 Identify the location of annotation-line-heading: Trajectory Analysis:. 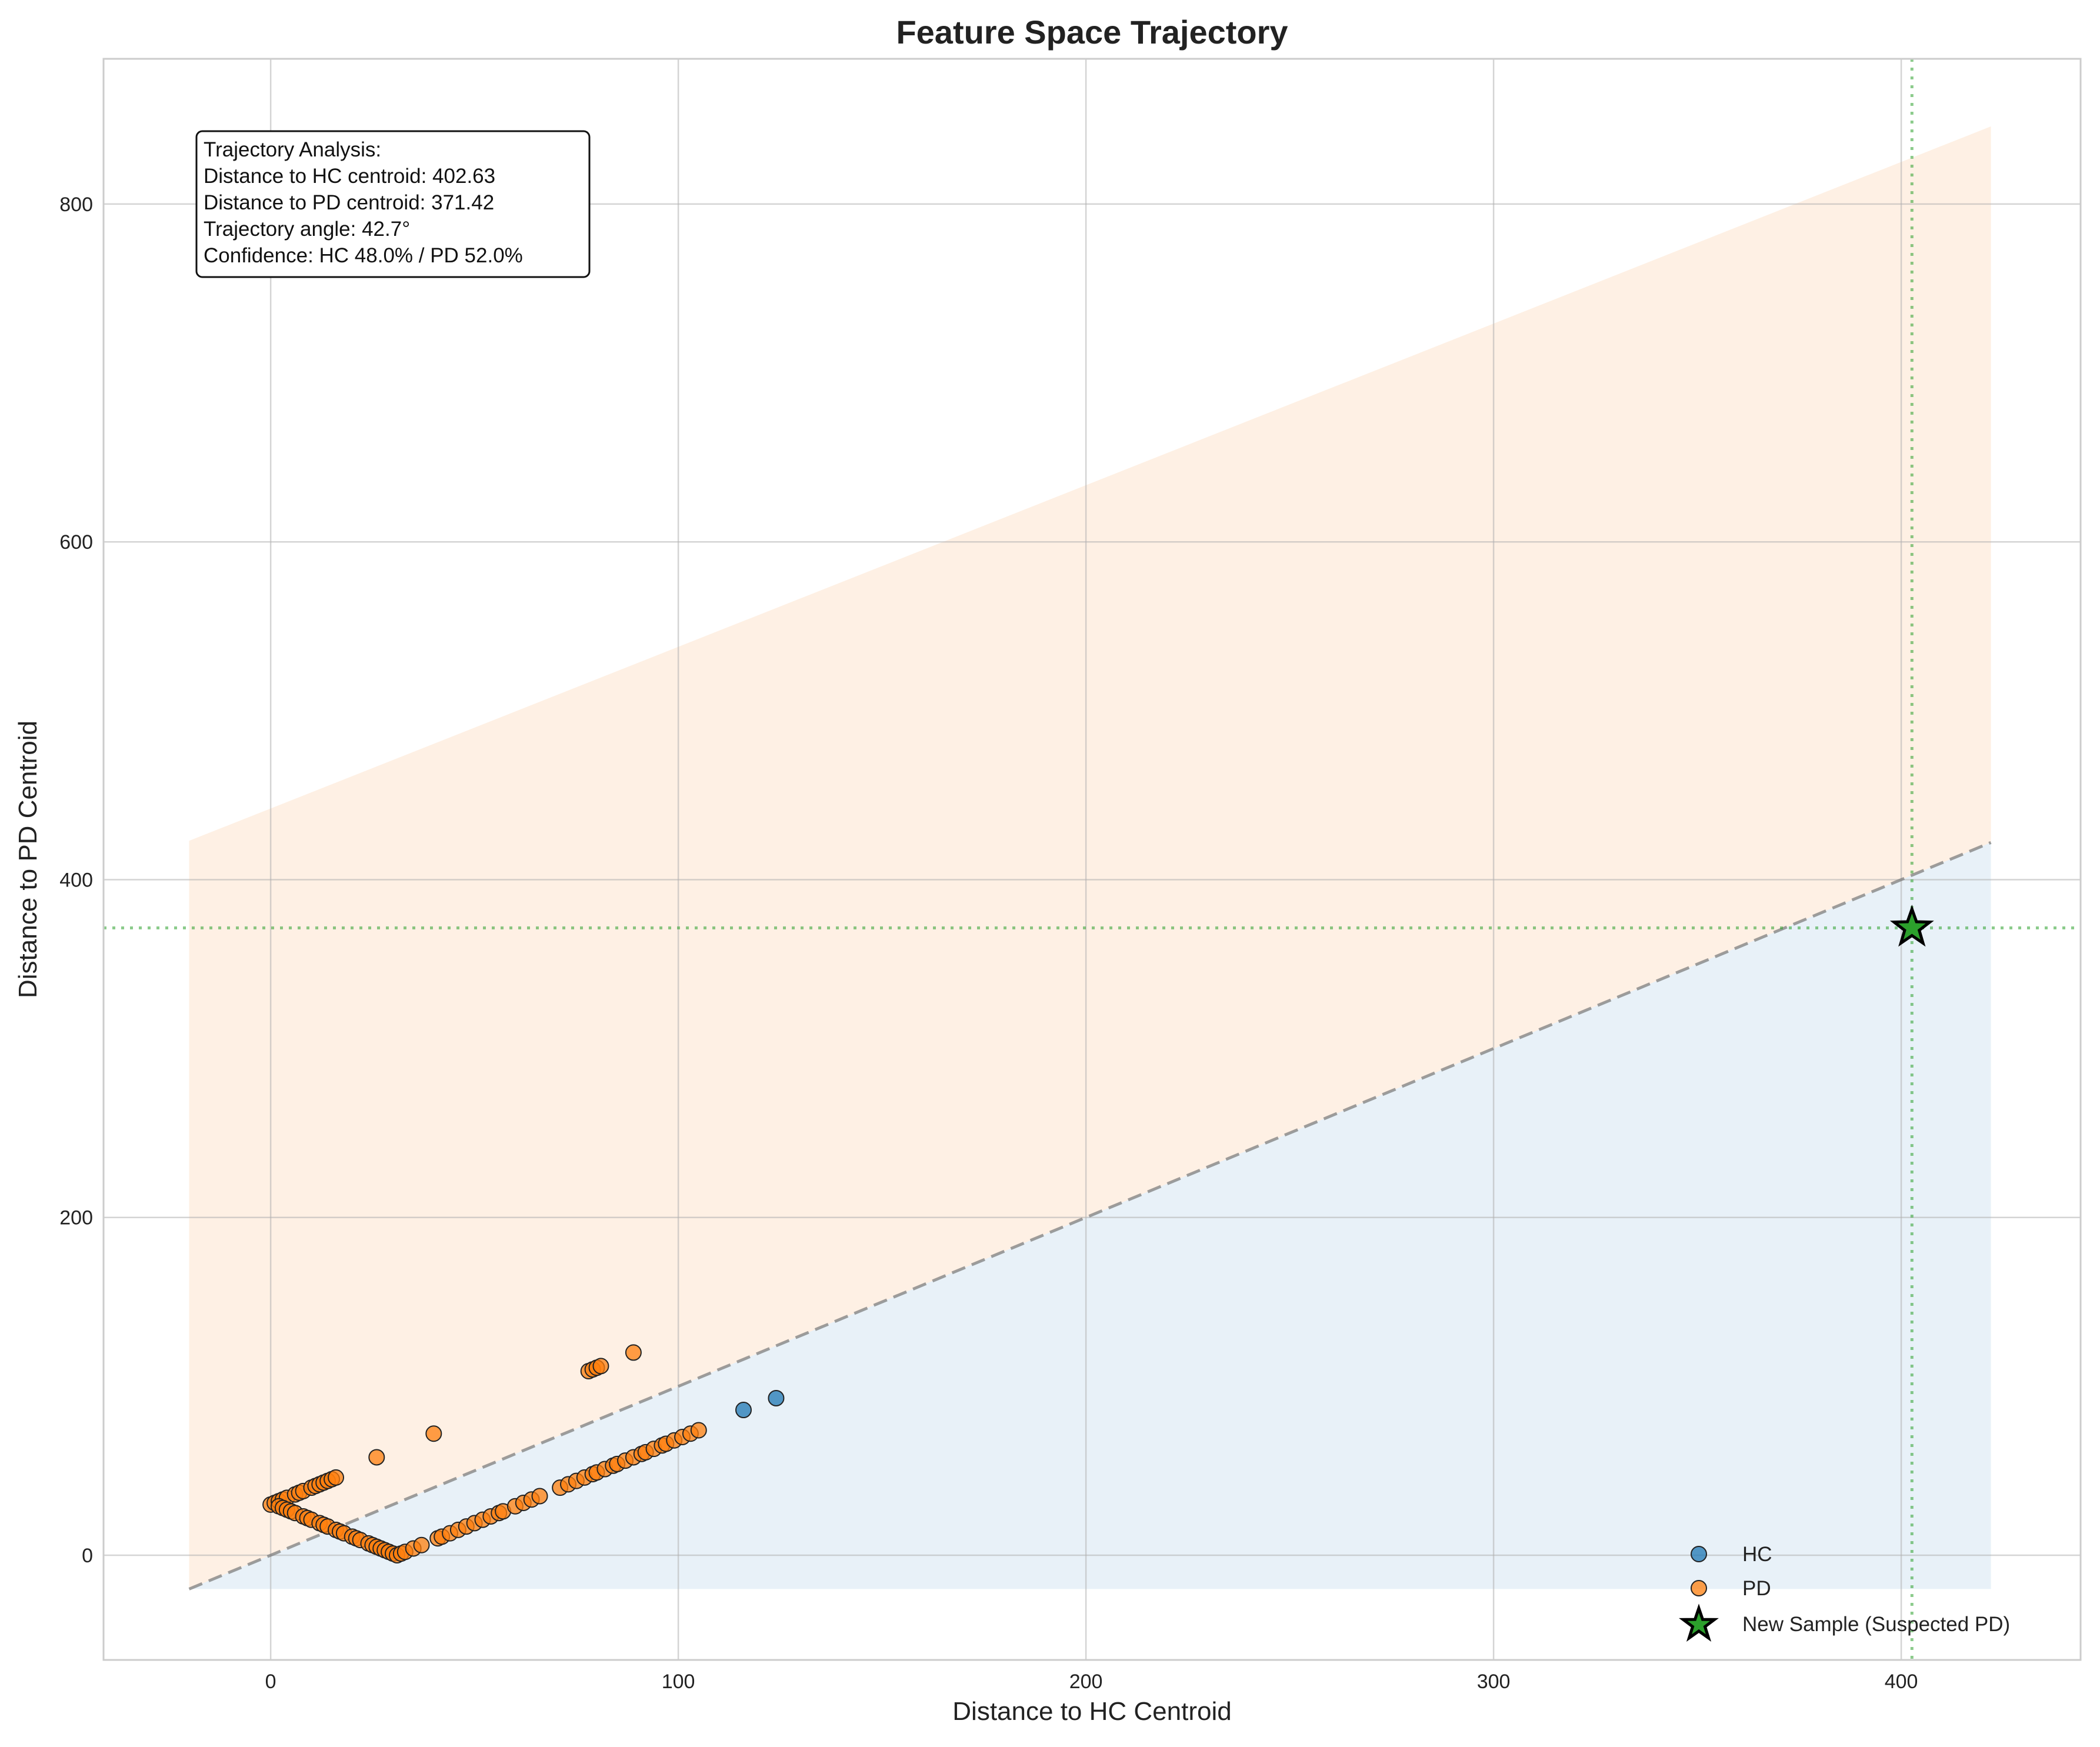
(292, 149).